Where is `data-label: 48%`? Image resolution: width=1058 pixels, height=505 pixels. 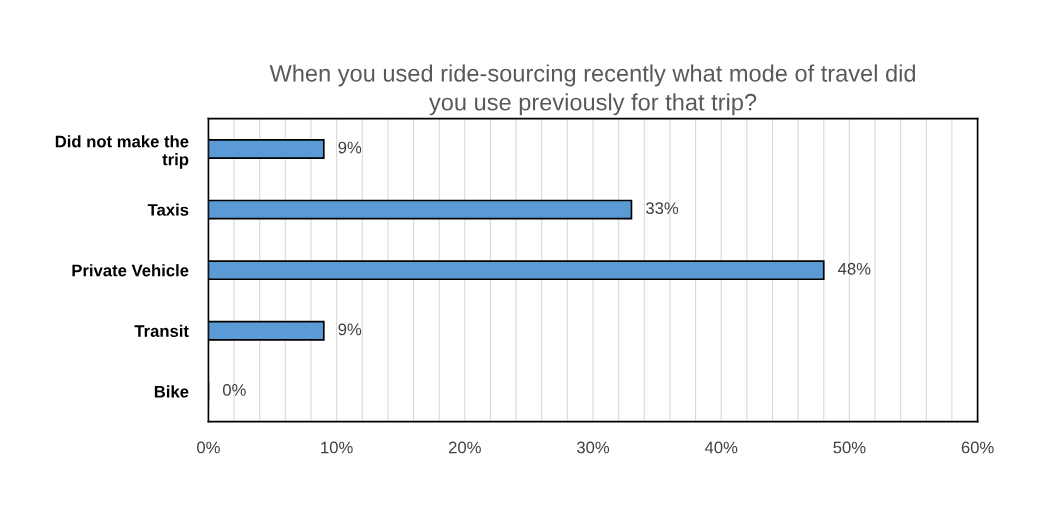
data-label: 48% is located at coordinates (854, 268).